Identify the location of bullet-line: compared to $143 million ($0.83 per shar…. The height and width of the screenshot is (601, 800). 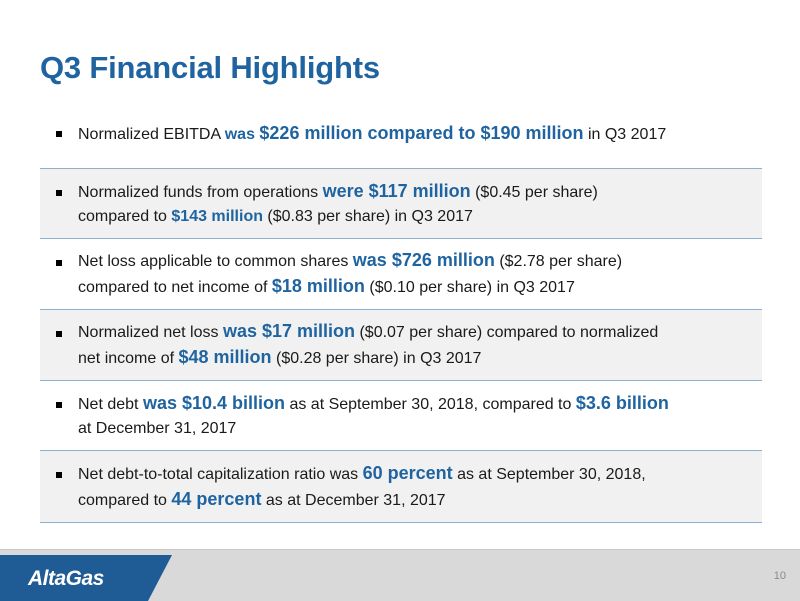
(414, 217).